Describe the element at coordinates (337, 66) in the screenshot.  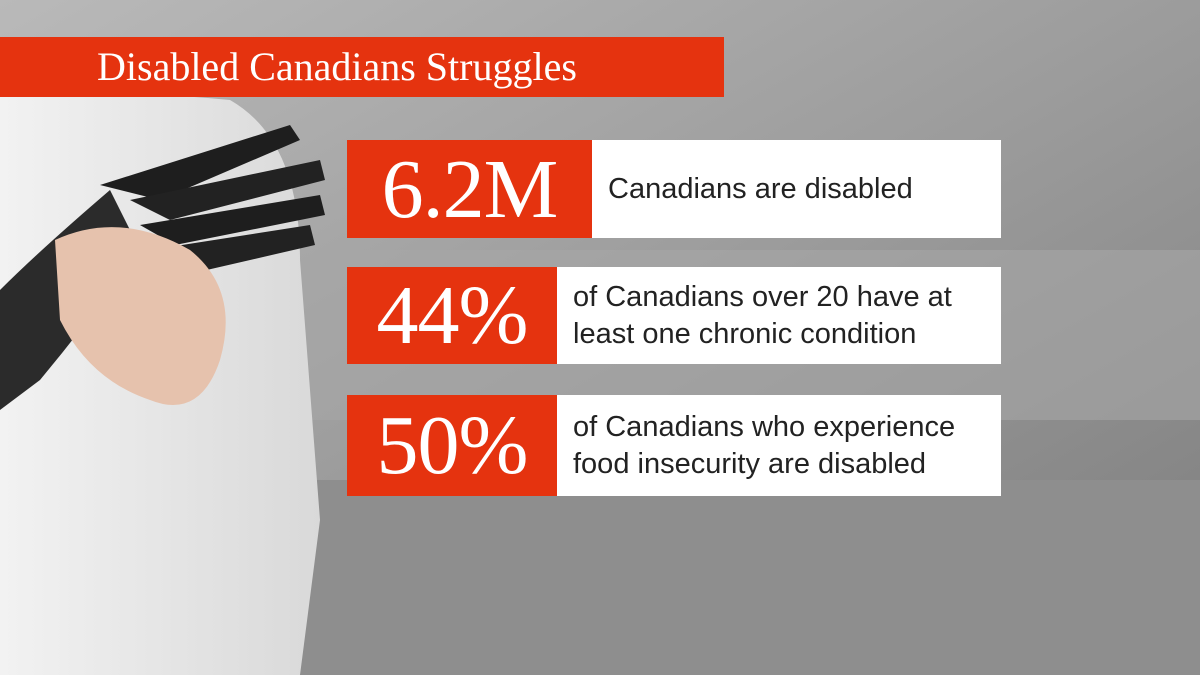
I see `title: Disabled Canadians Struggles` at that location.